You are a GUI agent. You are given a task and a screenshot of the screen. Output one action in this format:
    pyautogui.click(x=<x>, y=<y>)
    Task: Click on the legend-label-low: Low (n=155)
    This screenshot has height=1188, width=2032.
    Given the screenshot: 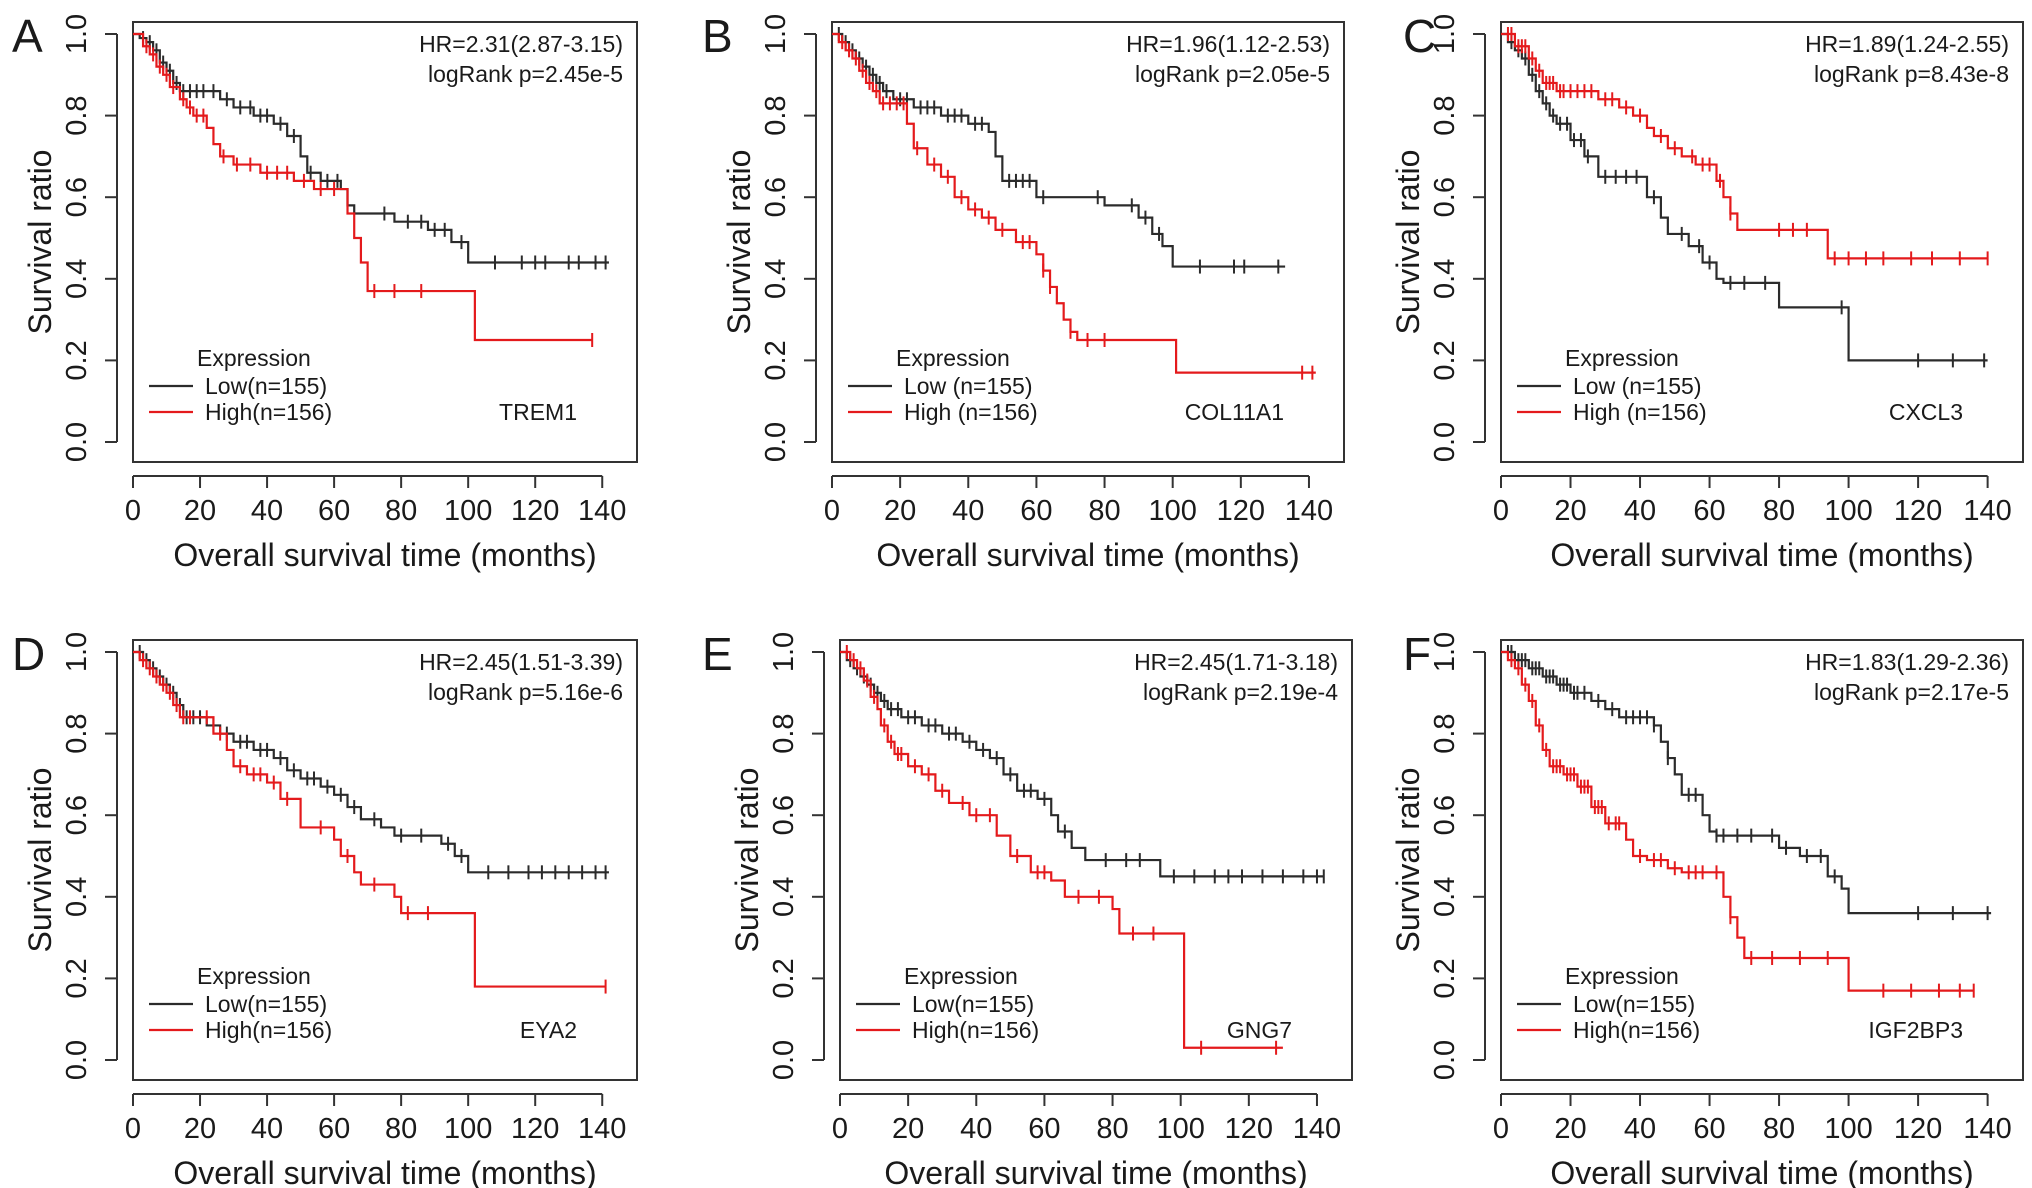 What is the action you would take?
    pyautogui.click(x=1637, y=386)
    